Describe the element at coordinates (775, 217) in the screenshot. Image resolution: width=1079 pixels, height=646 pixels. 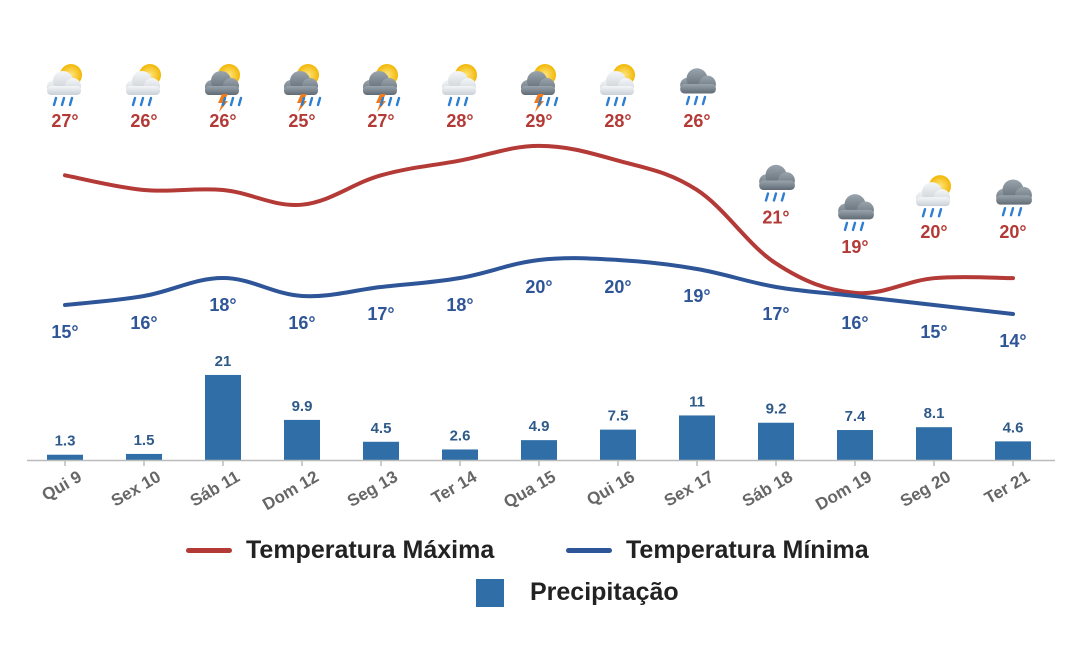
I see `max-temp-label: 21°` at that location.